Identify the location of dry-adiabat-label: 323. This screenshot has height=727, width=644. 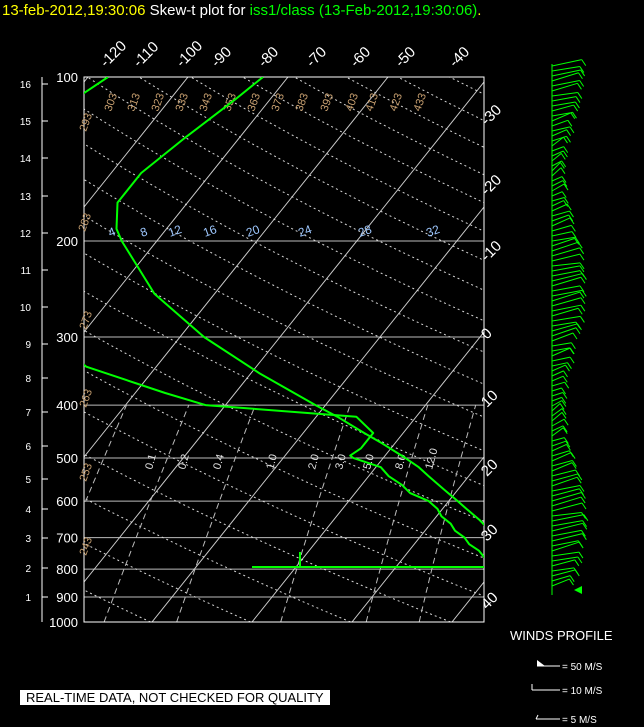
(159, 102).